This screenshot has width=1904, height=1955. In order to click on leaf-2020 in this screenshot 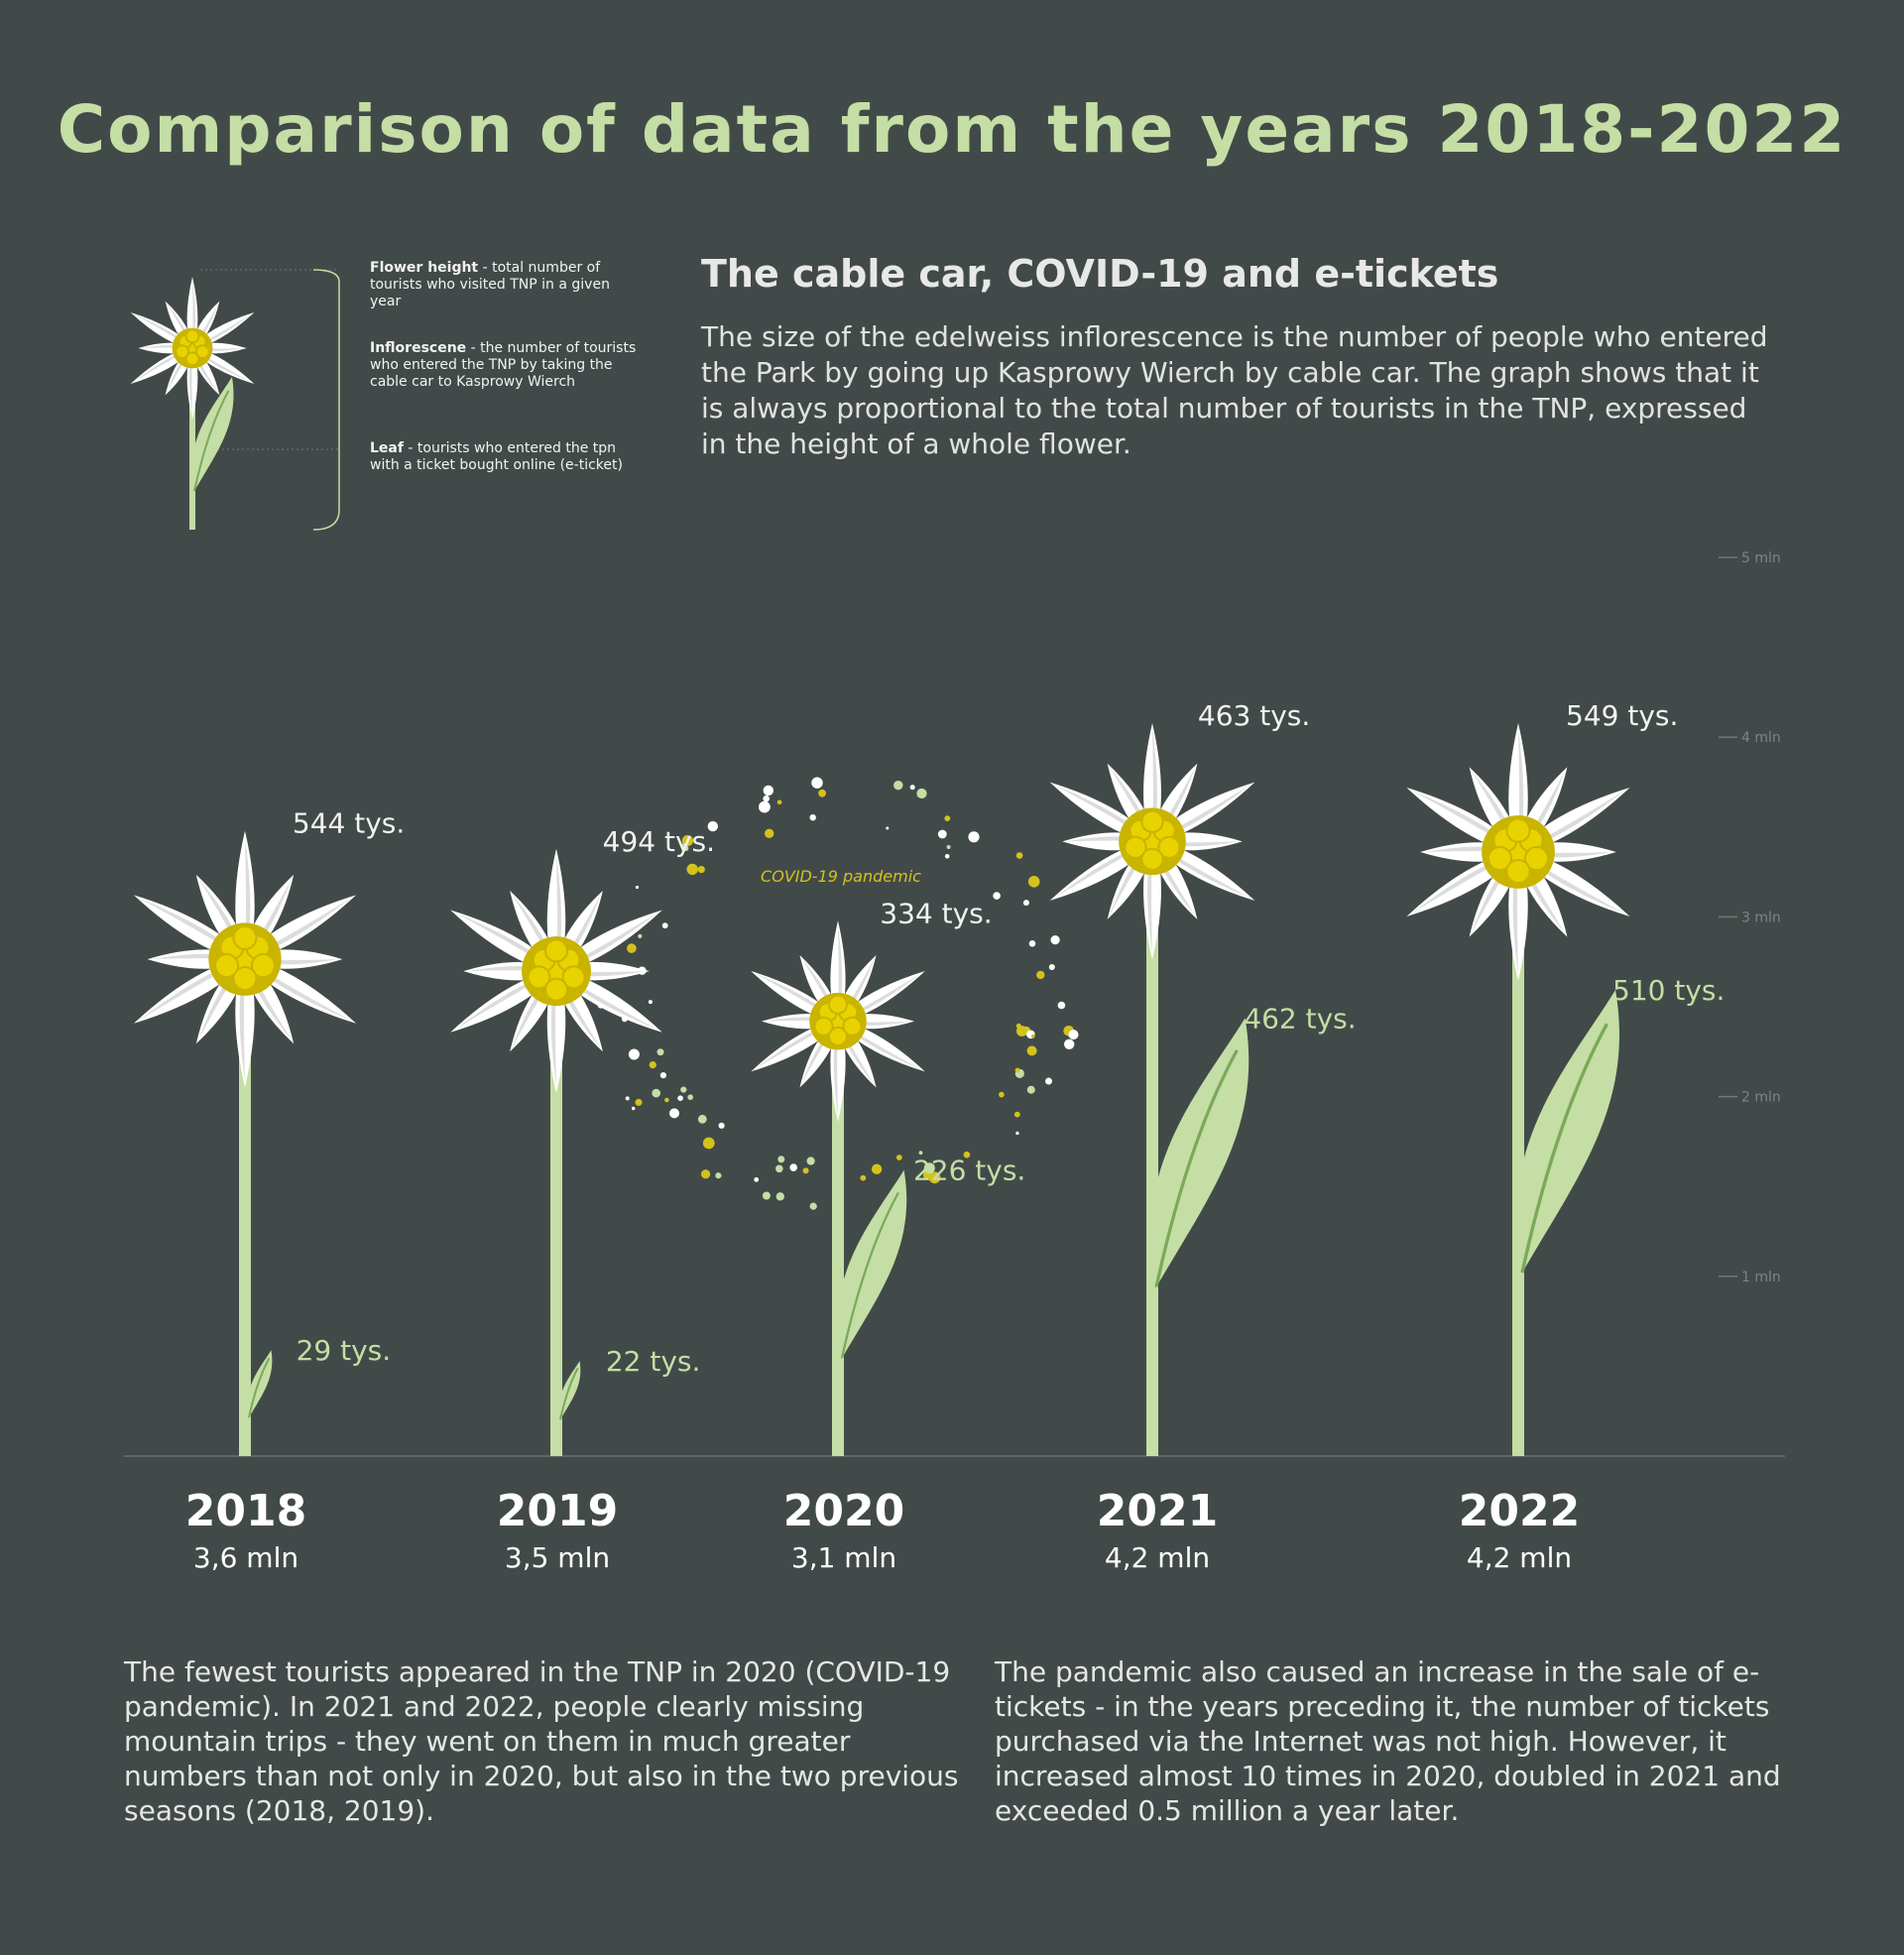, I will do `click(872, 1264)`.